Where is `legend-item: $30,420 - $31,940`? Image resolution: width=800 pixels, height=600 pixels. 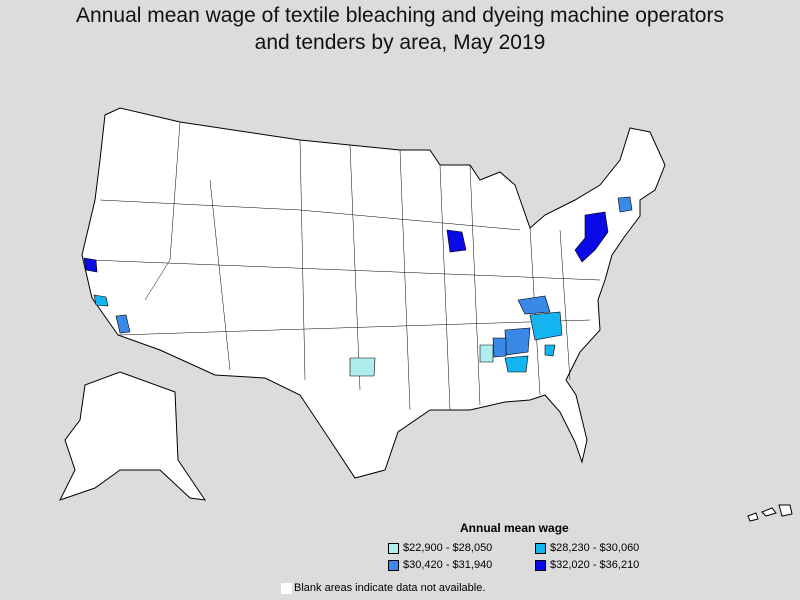
legend-item: $30,420 - $31,940 is located at coordinates (440, 565).